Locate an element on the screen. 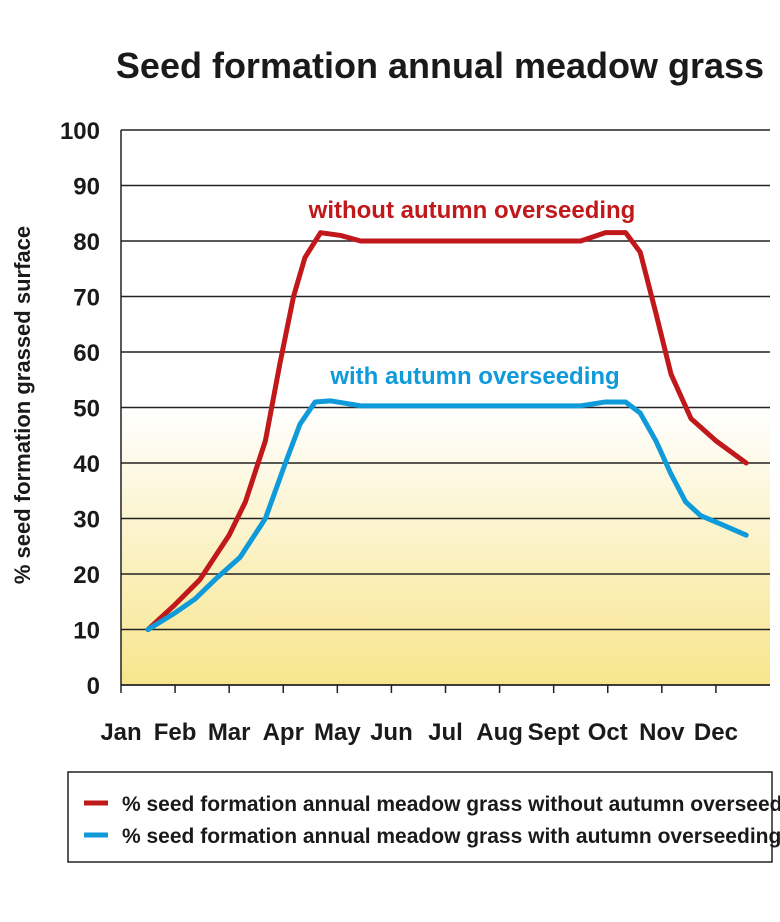 This screenshot has width=780, height=922. x-tick-label: Jan is located at coordinates (120, 732).